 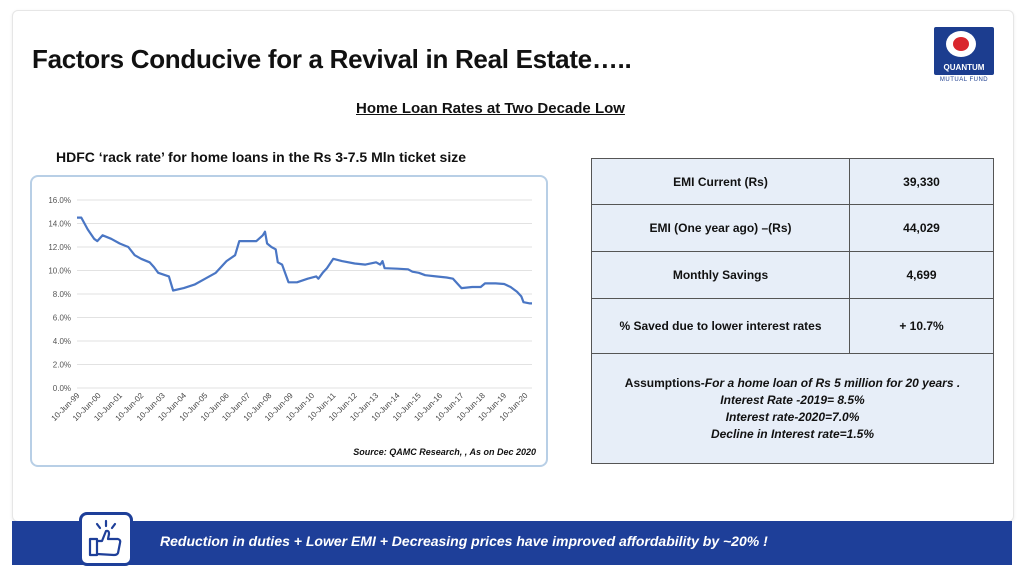 I want to click on monthly-savings-label: Monthly Savings, so click(x=720, y=275).